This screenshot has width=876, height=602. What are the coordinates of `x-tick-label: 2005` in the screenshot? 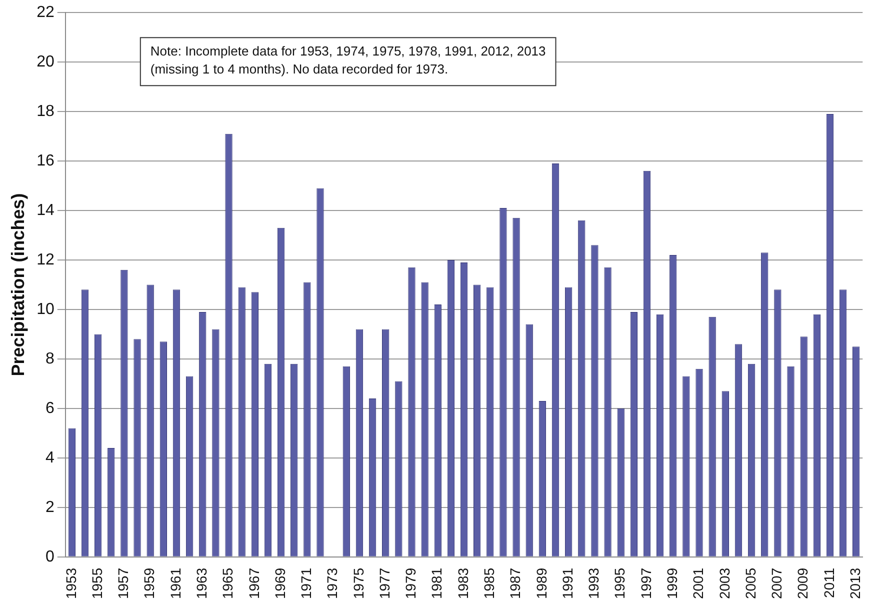 It's located at (750, 584).